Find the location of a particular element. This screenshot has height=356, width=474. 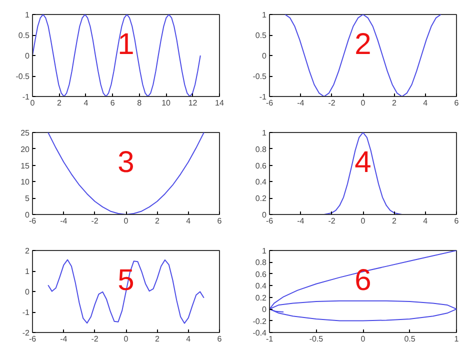

x-tick-label: 1 is located at coordinates (457, 339).